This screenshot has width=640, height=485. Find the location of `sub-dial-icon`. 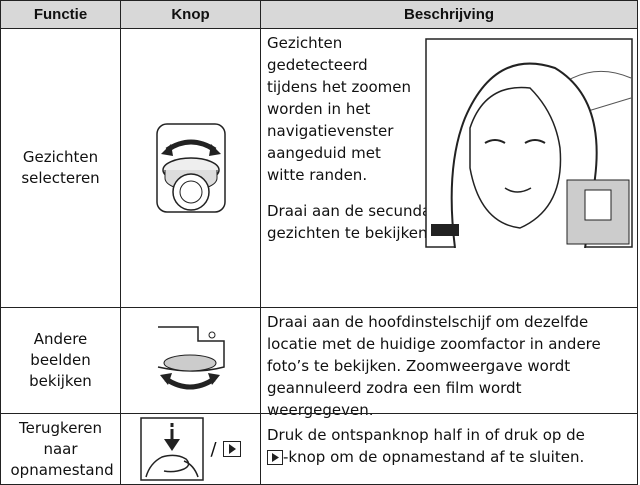

sub-dial-icon is located at coordinates (190, 168).